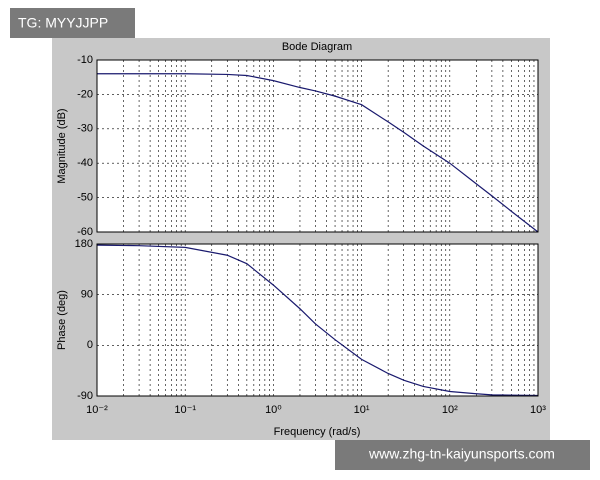 The height and width of the screenshot is (480, 600). What do you see at coordinates (85, 60) in the screenshot?
I see `y-tick-label: -10` at bounding box center [85, 60].